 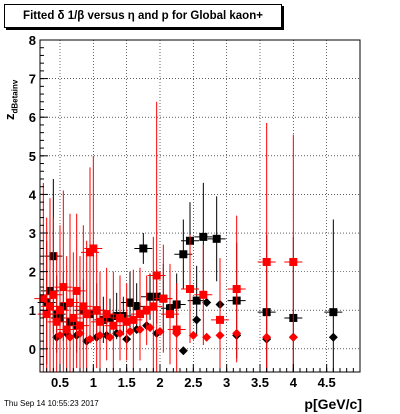 What do you see at coordinates (260, 382) in the screenshot?
I see `x-tick-label: 3.5` at bounding box center [260, 382].